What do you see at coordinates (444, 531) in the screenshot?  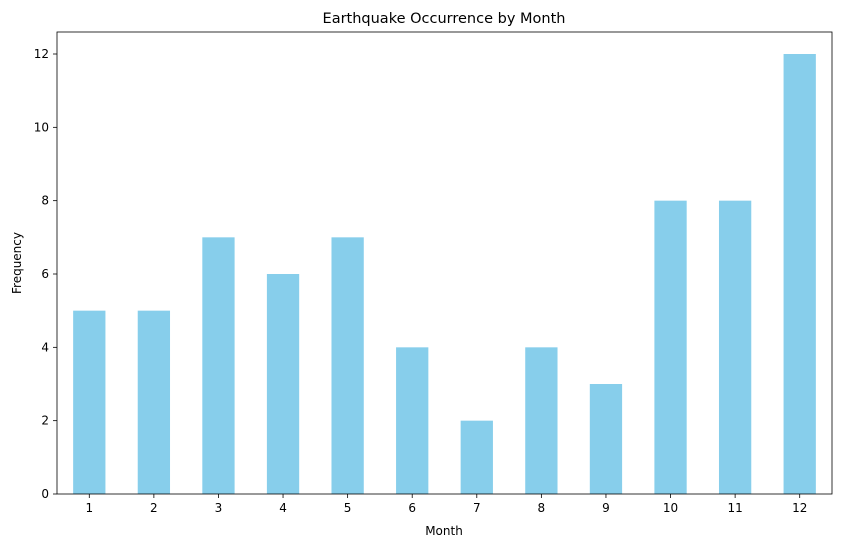 I see `x-axis-label: Month` at bounding box center [444, 531].